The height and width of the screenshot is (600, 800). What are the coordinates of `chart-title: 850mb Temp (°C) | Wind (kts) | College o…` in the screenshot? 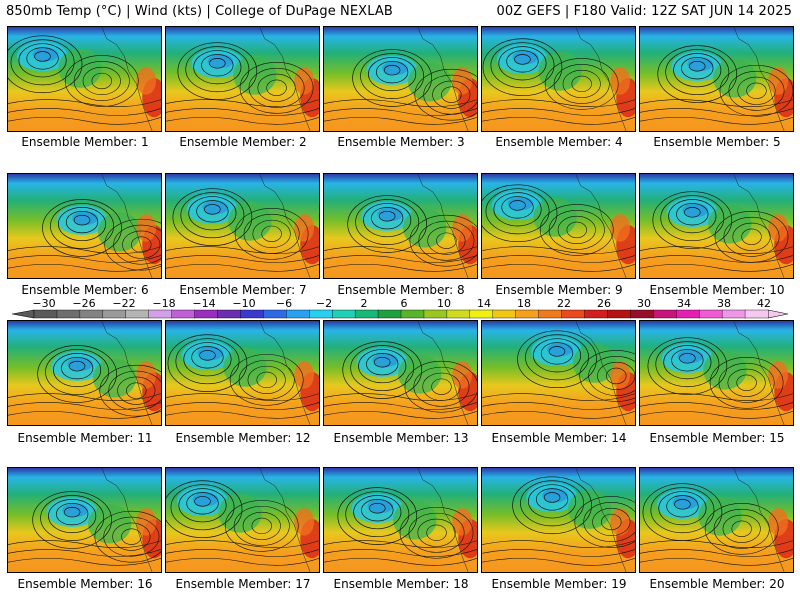 It's located at (199, 11).